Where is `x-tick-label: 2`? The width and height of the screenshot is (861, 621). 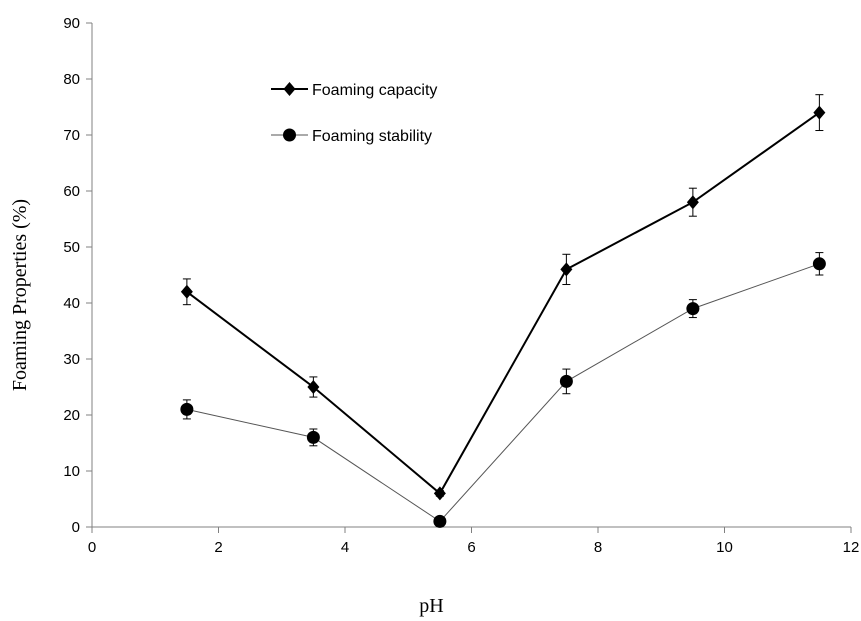 x-tick-label: 2 is located at coordinates (218, 547).